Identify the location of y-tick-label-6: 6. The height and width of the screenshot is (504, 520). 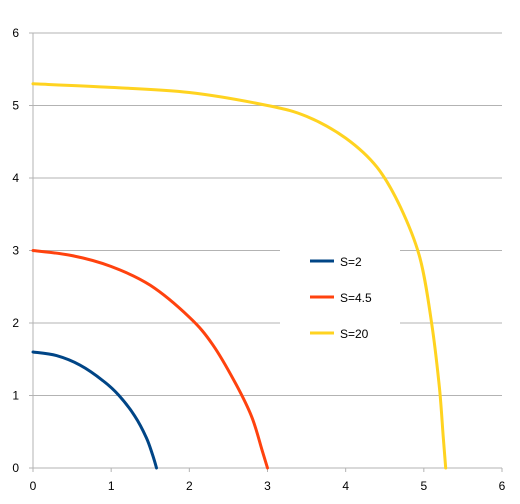
(15, 33).